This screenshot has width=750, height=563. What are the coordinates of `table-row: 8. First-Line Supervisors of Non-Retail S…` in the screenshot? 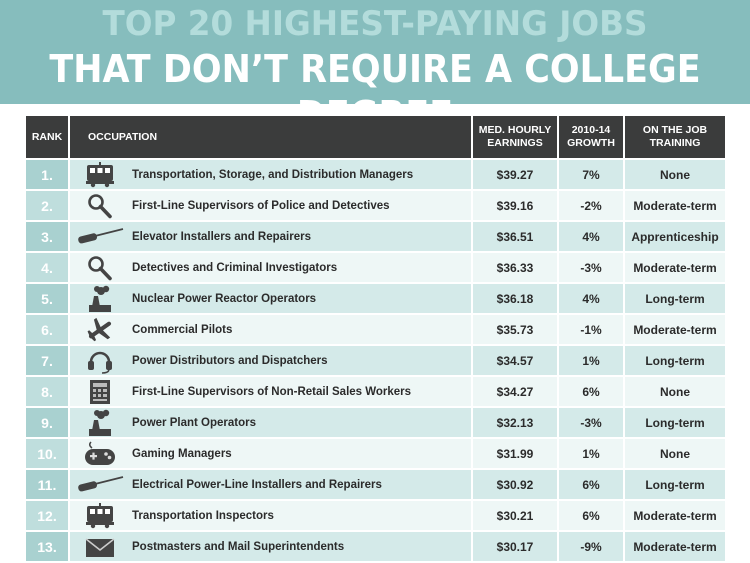 It's located at (375, 390).